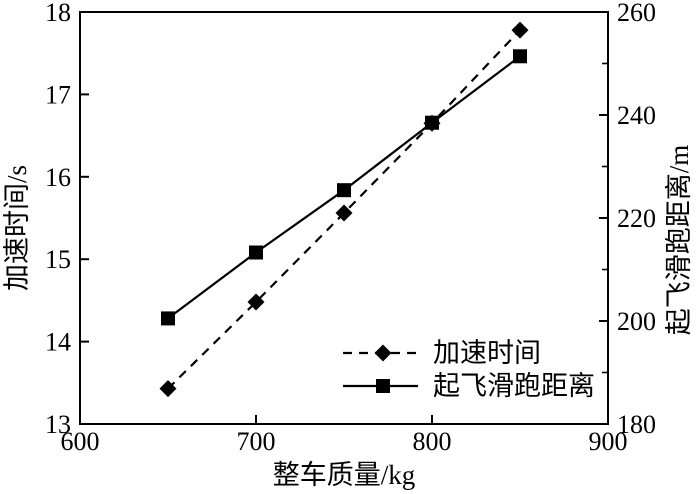  What do you see at coordinates (58, 177) in the screenshot?
I see `left-y-tick-label: 16` at bounding box center [58, 177].